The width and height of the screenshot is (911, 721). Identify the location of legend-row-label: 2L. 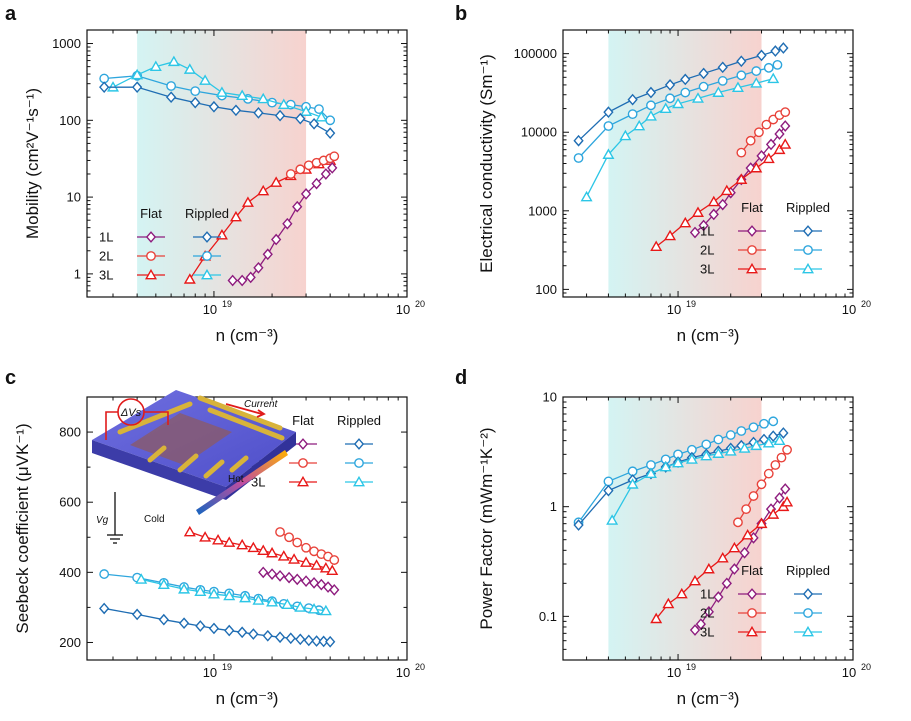
(106, 256).